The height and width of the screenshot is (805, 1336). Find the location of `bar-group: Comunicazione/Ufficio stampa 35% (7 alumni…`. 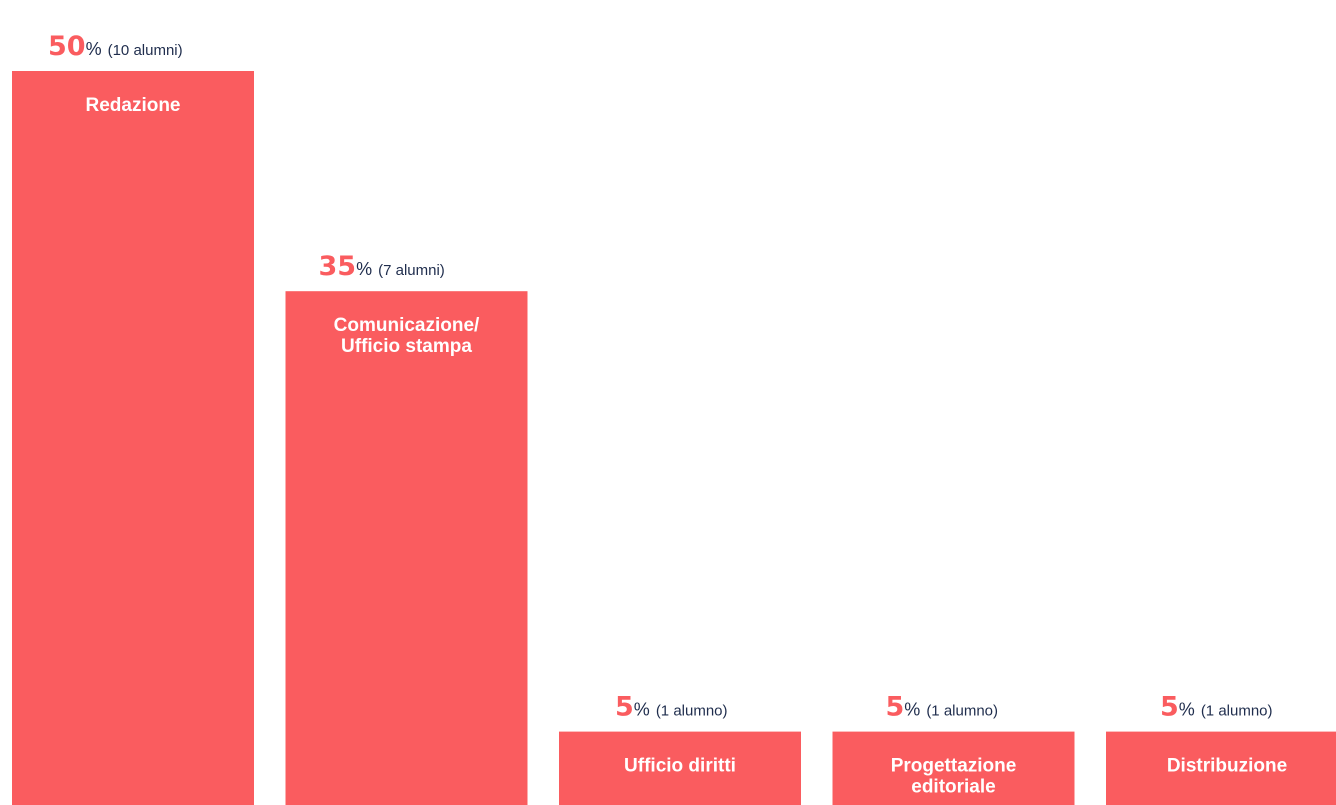

bar-group: Comunicazione/Ufficio stampa 35% (7 alumni… is located at coordinates (406, 528).